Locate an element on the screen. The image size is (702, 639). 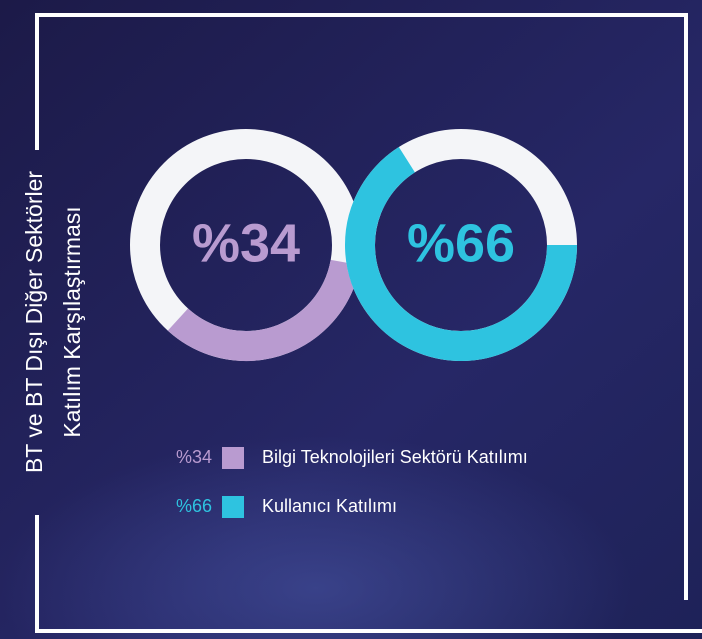
chart-title: BT ve BT Dışı Diğer Sektörler is located at coordinates (34, 322).